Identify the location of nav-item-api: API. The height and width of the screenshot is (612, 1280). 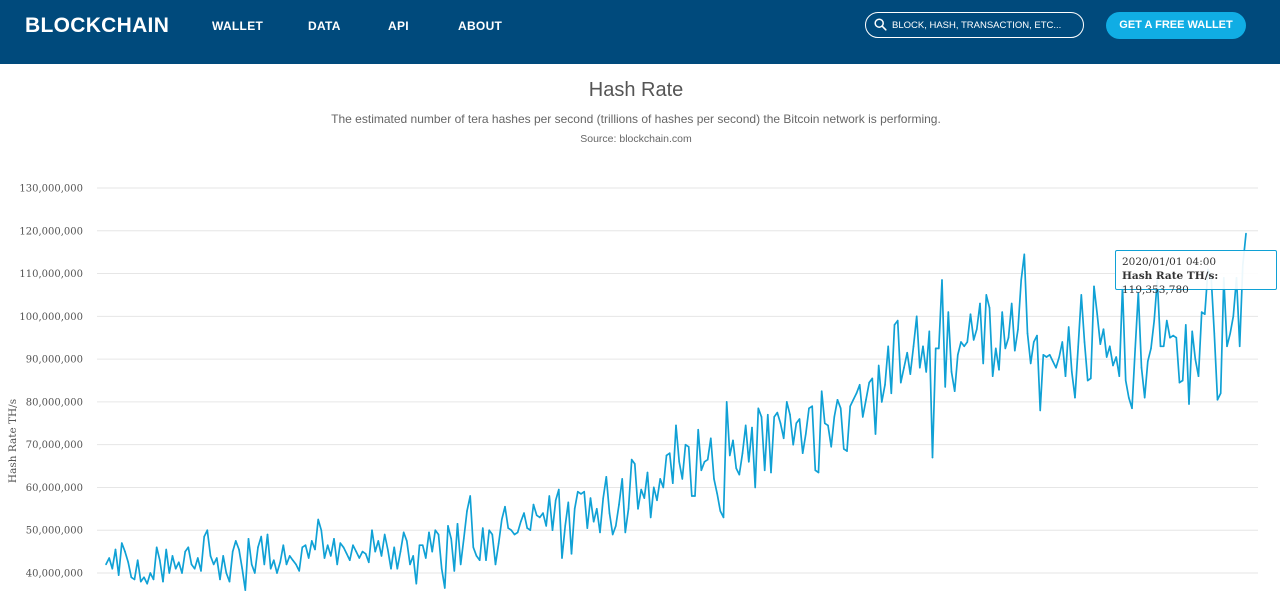
(398, 26).